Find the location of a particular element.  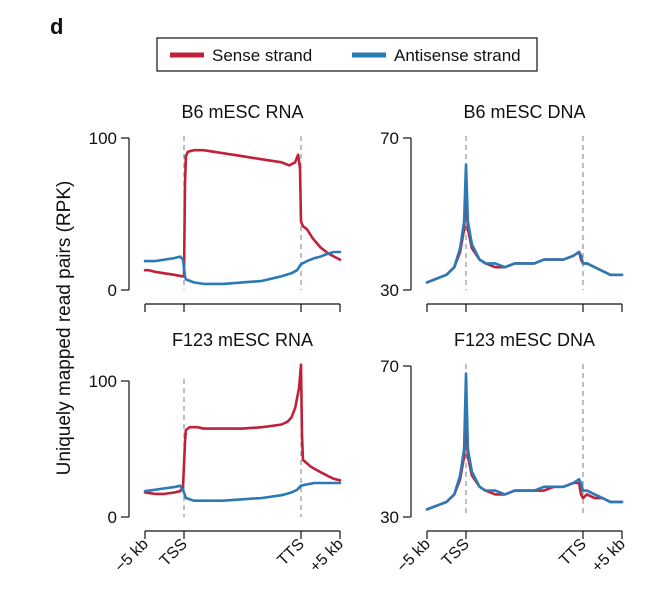

legend-label-sense: Sense strand is located at coordinates (262, 55).